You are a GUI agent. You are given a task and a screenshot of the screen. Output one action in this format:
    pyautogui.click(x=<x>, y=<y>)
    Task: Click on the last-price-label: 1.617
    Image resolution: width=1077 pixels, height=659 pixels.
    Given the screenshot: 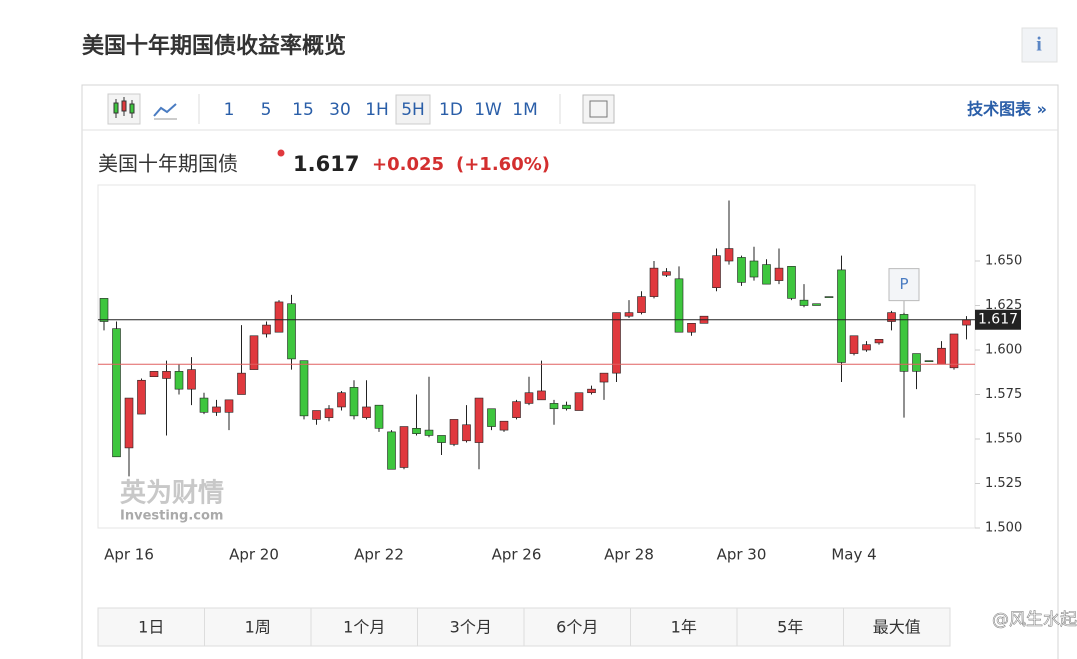 What is the action you would take?
    pyautogui.click(x=998, y=320)
    